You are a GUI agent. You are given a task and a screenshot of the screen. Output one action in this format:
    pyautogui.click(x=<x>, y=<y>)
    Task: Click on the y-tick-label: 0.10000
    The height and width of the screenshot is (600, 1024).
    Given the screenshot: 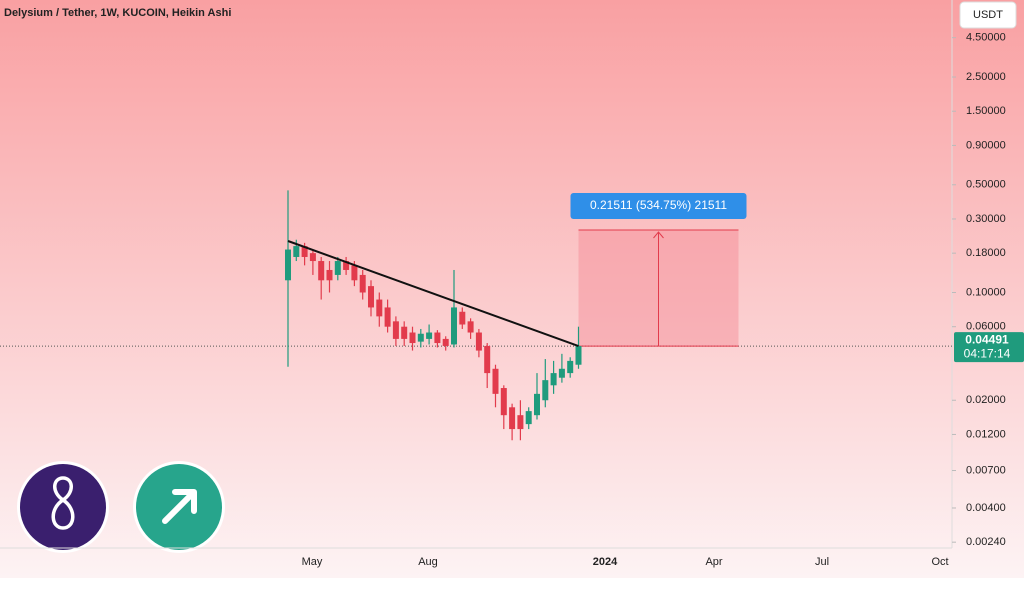 What is the action you would take?
    pyautogui.click(x=986, y=292)
    